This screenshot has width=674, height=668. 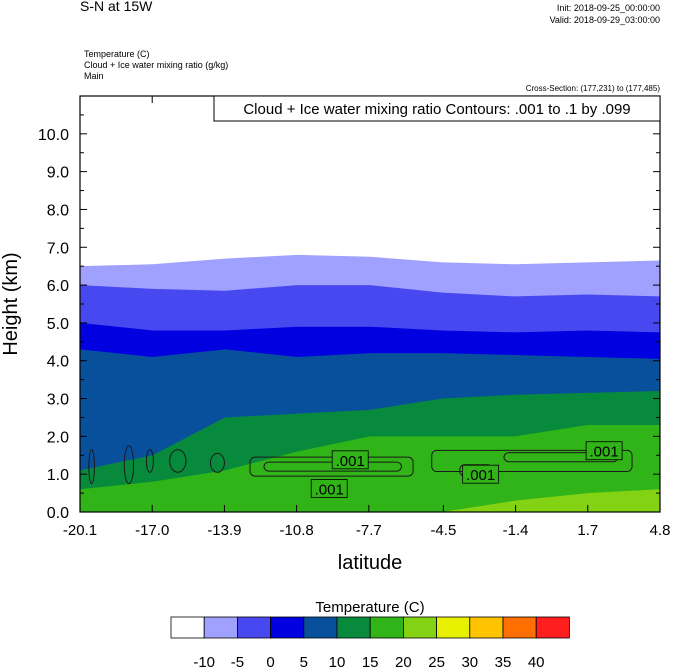 I want to click on field-temperature: Temperature (C), so click(x=117, y=54).